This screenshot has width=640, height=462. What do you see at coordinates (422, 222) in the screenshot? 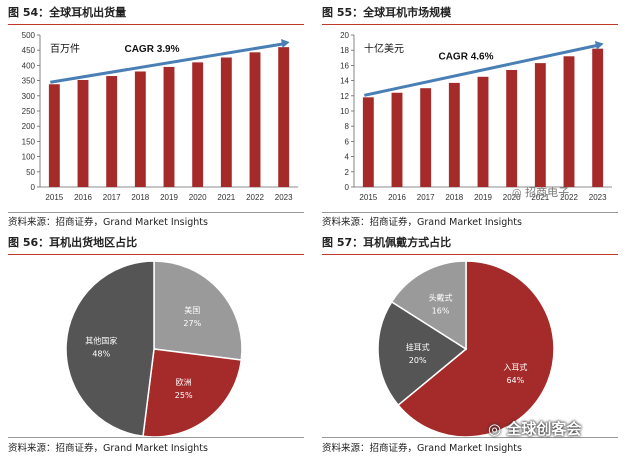
I see `fig55-source: 资料来源：招商证券，Grand Market Insights` at bounding box center [422, 222].